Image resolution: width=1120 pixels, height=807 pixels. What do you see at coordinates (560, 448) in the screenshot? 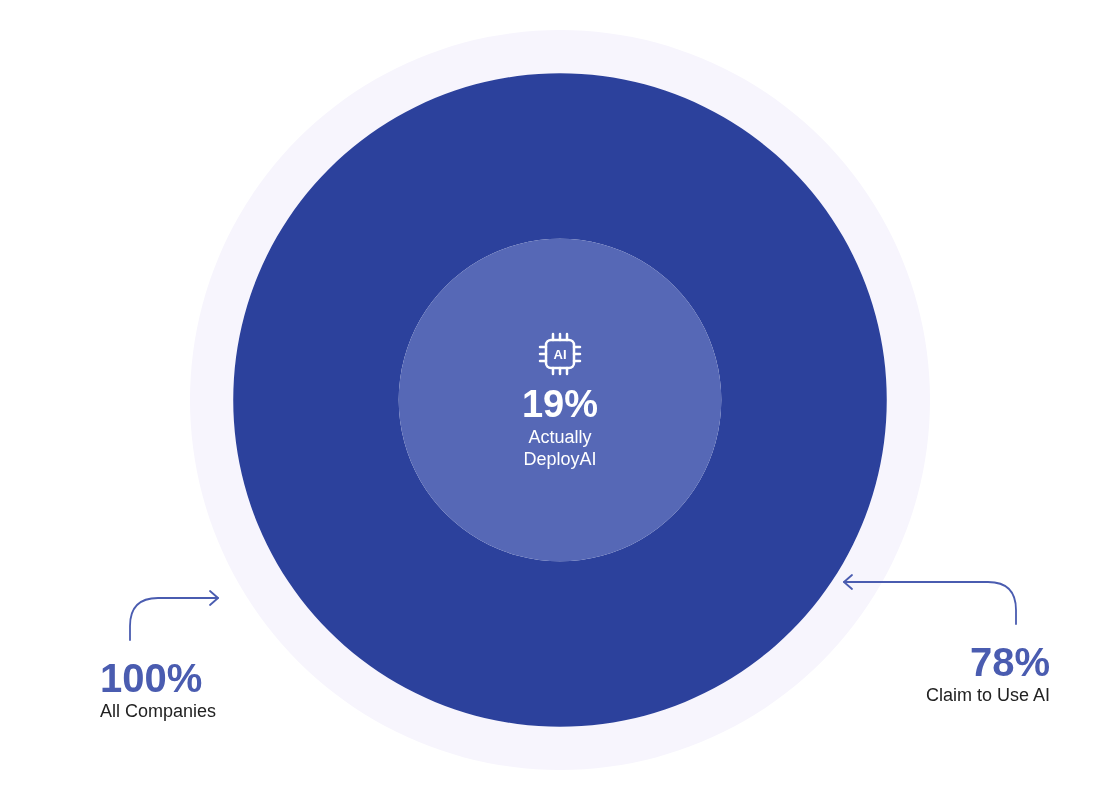
I see `category-label: Actually DeployAI` at bounding box center [560, 448].